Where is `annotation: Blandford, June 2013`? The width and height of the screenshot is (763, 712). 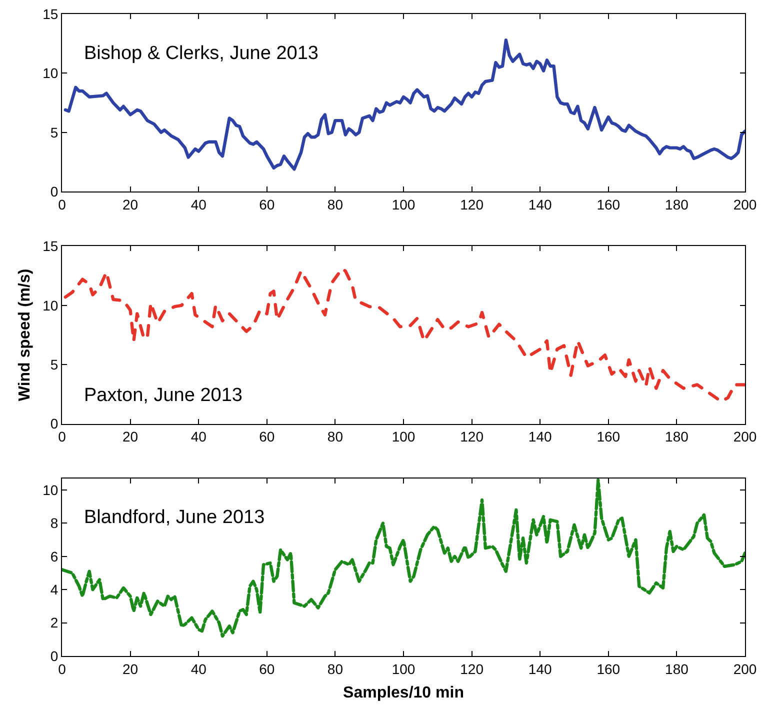 annotation: Blandford, June 2013 is located at coordinates (174, 517).